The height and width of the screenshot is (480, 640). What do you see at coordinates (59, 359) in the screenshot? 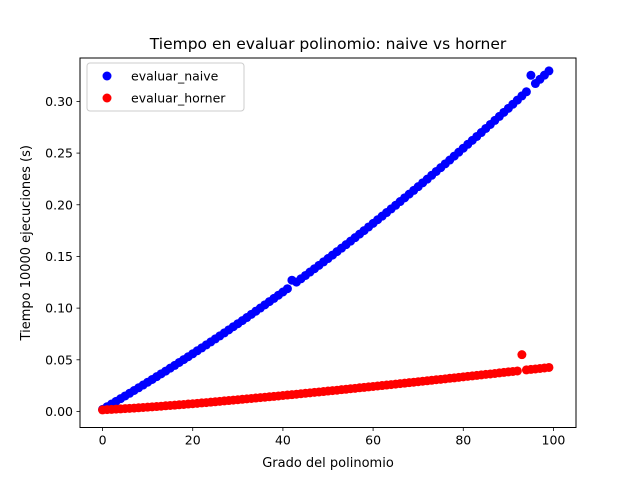
I see `y-tick-label: 0.05` at bounding box center [59, 359].